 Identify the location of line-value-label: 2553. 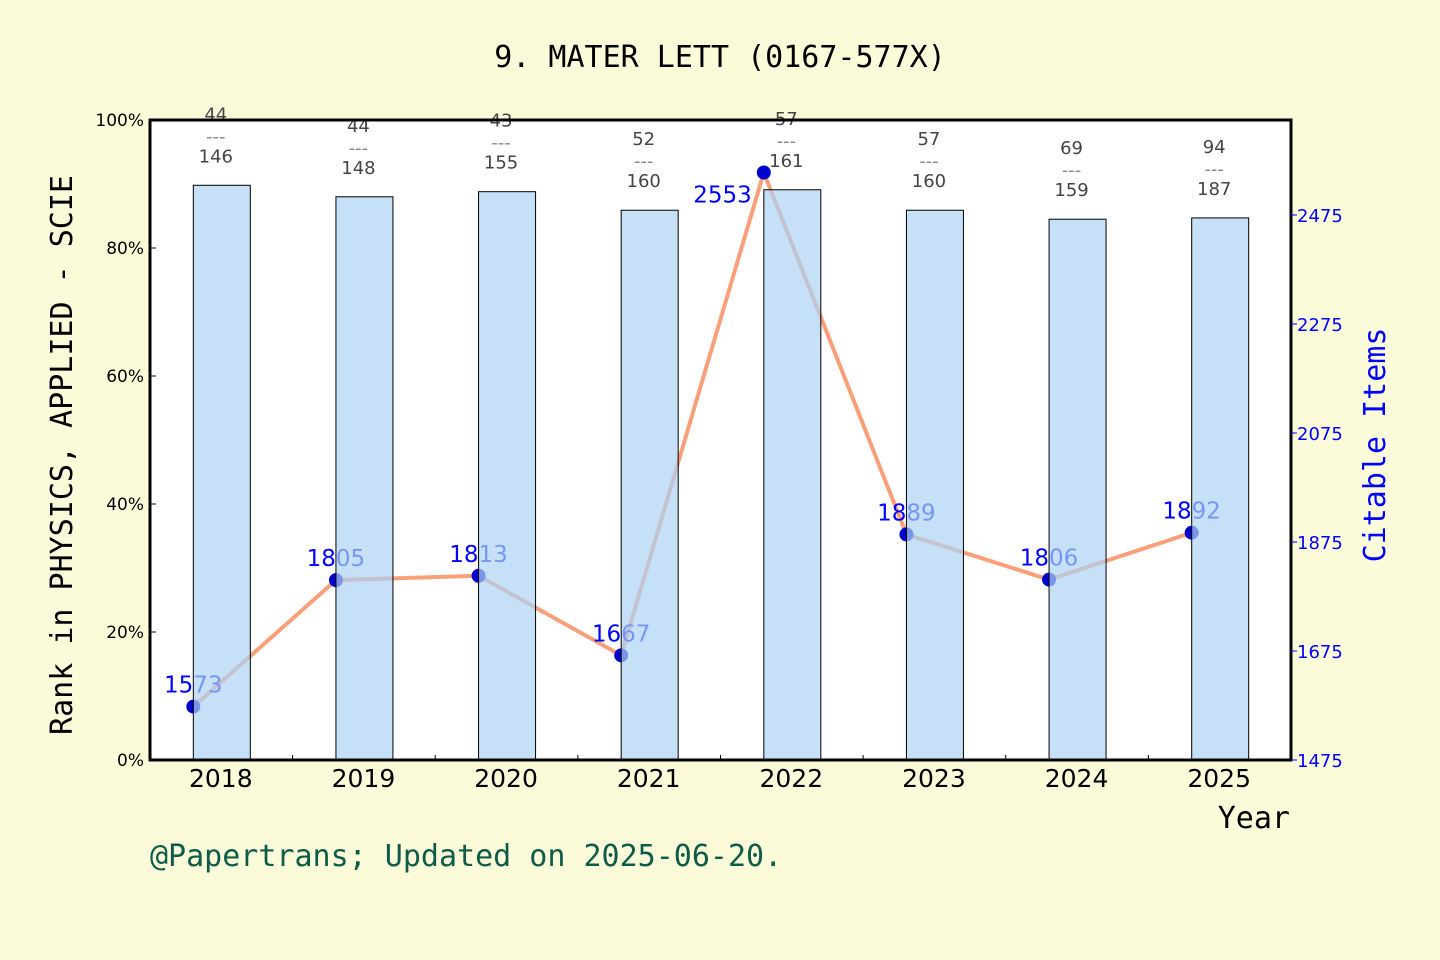
(722, 195).